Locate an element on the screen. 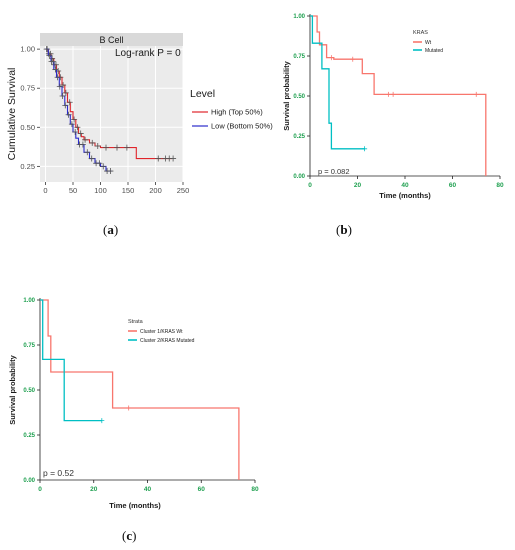 The image size is (515, 550). chart-a-legend-label: High (Top 50%) is located at coordinates (237, 112).